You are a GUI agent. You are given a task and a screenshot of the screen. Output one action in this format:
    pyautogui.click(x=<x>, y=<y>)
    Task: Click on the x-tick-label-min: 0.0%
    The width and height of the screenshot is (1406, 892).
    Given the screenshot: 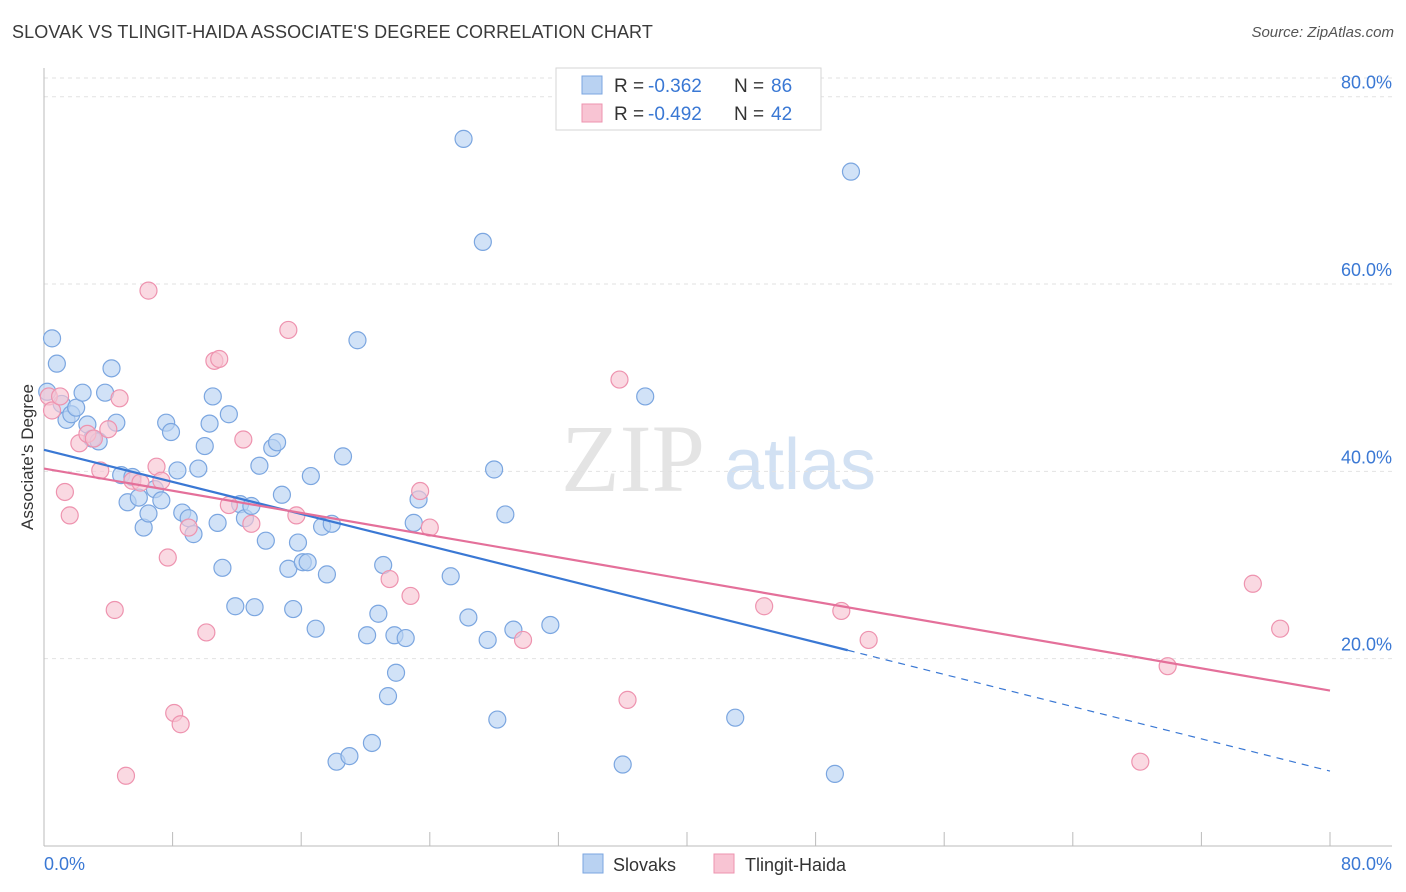 What is the action you would take?
    pyautogui.click(x=64, y=864)
    